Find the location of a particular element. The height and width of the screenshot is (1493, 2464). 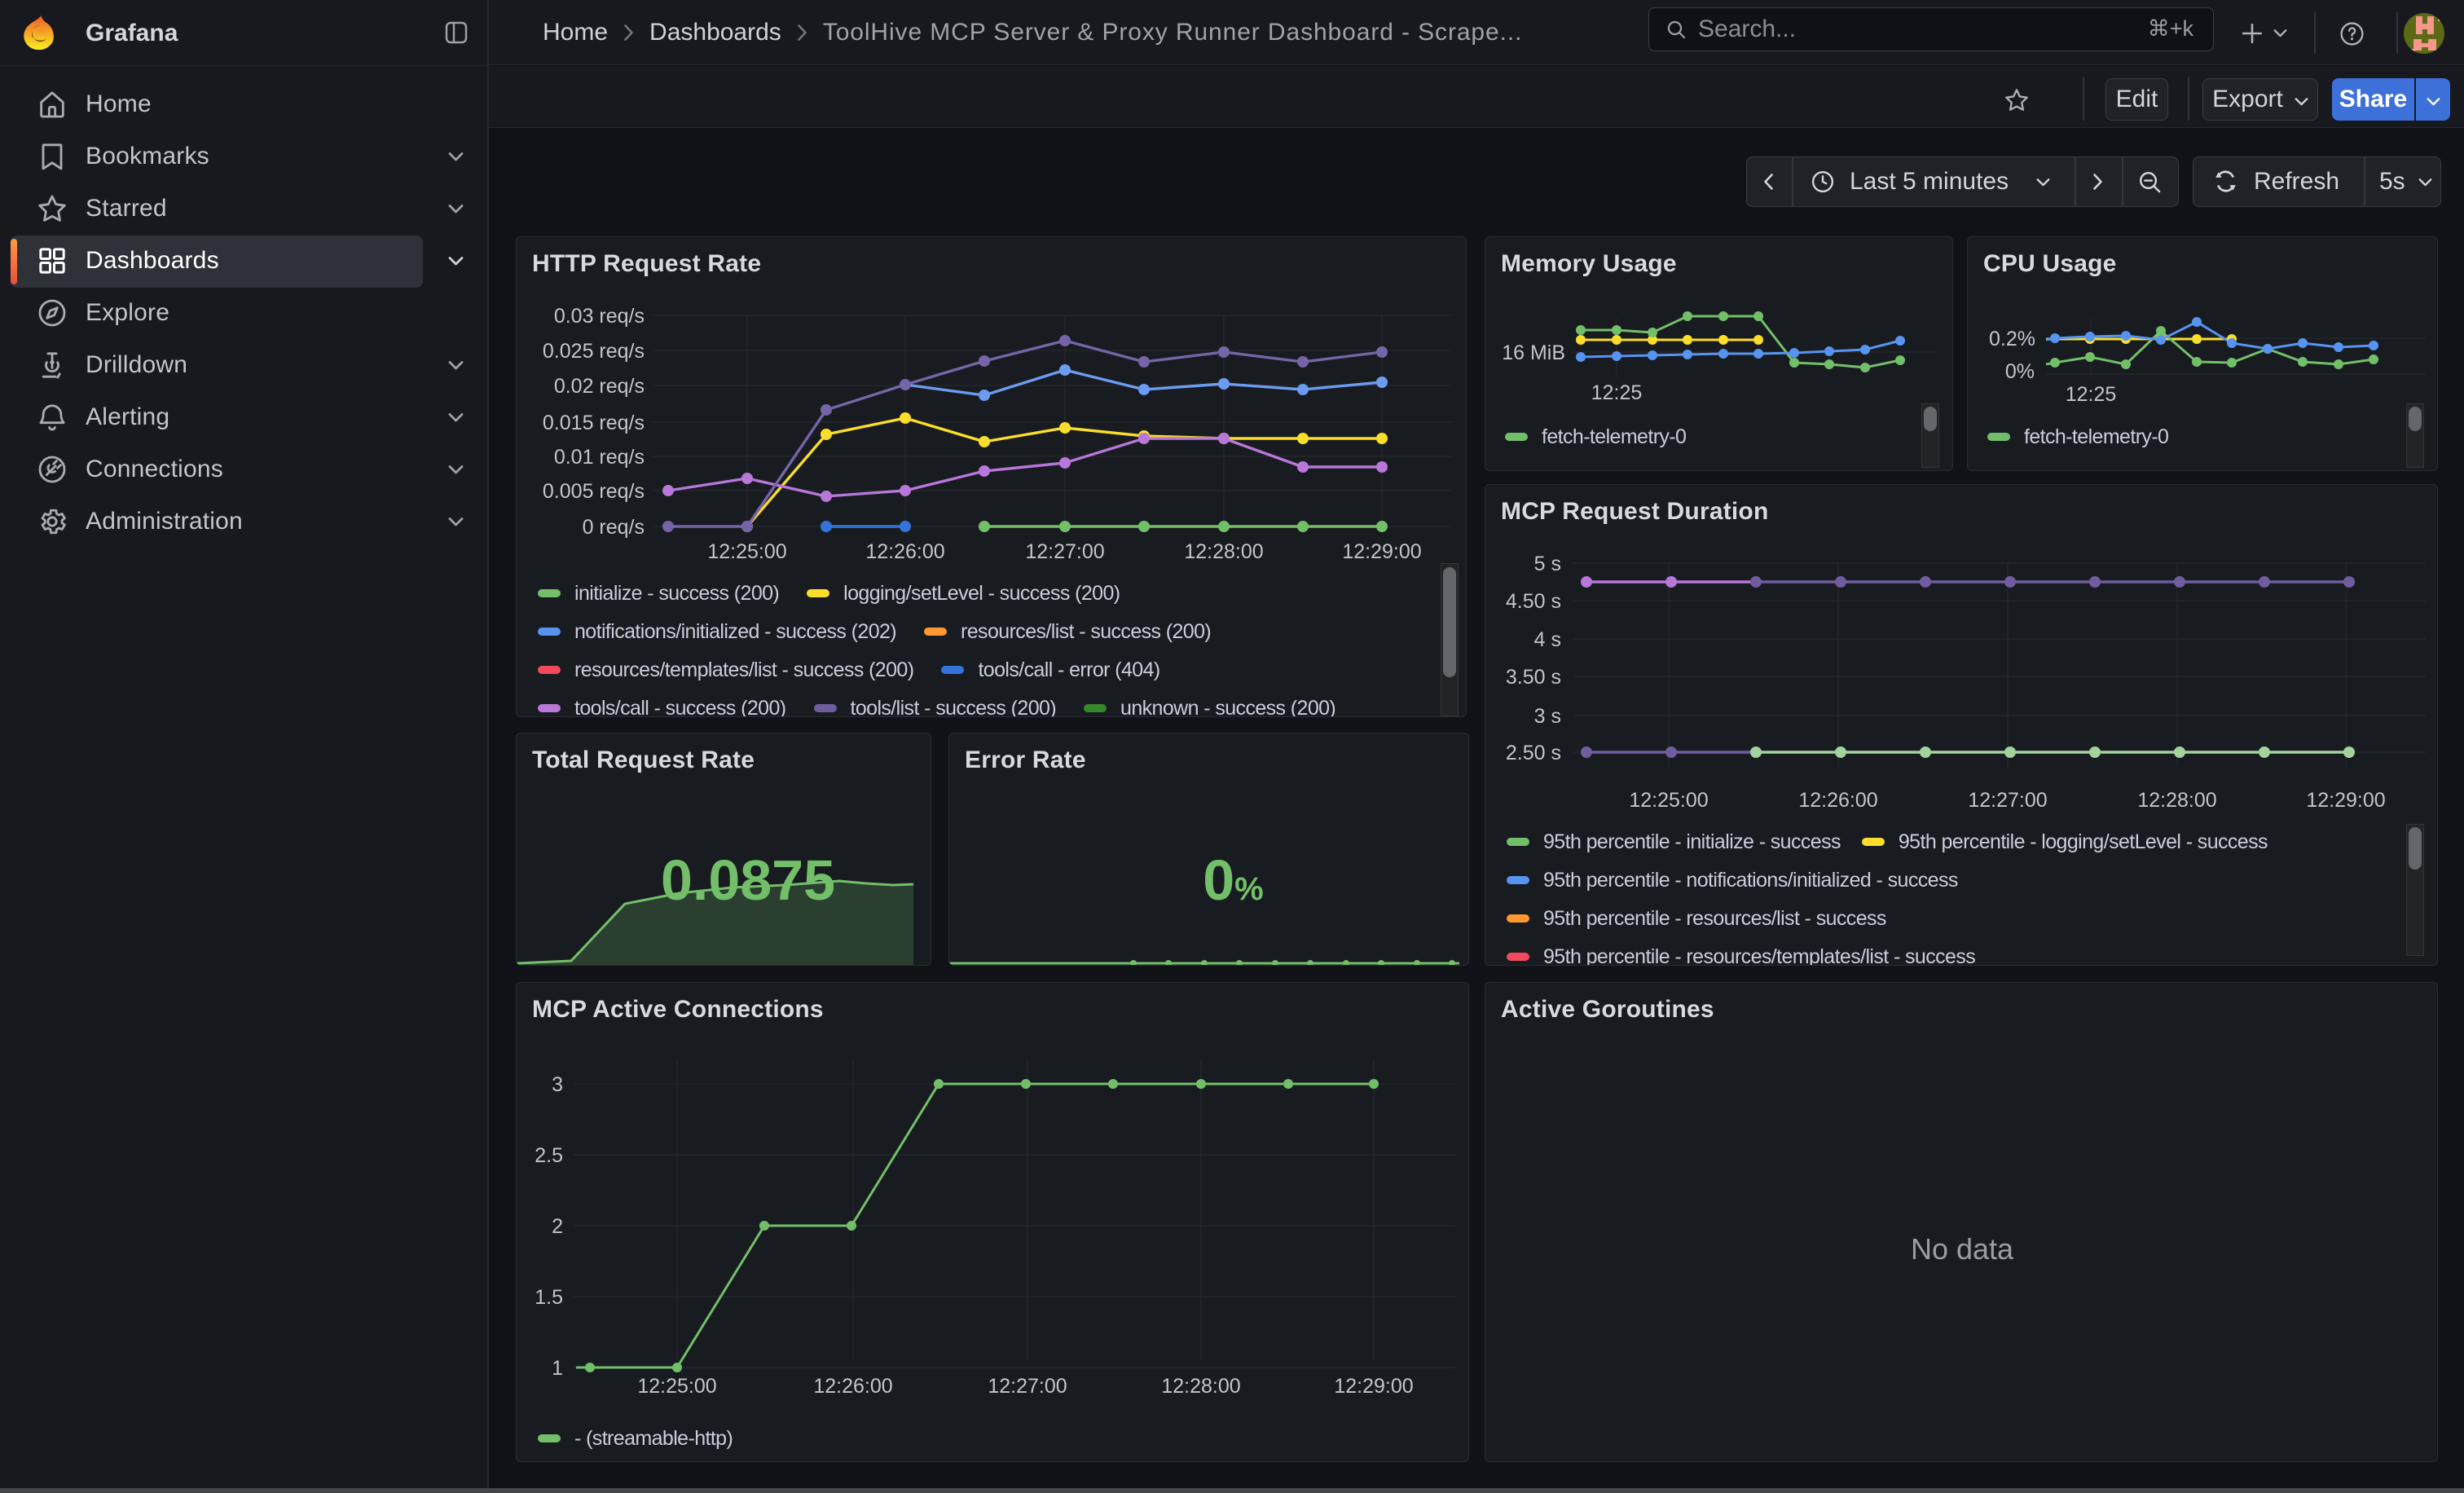

svg-text: 0.025 req/s is located at coordinates (594, 351).